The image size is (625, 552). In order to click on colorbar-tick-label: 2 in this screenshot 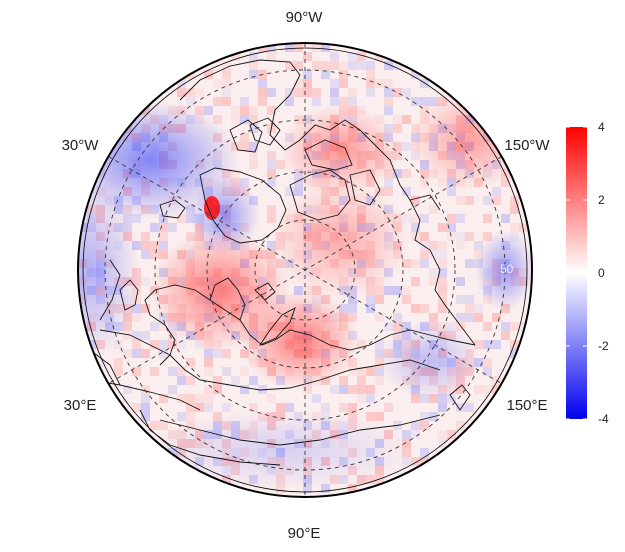, I will do `click(601, 200)`.